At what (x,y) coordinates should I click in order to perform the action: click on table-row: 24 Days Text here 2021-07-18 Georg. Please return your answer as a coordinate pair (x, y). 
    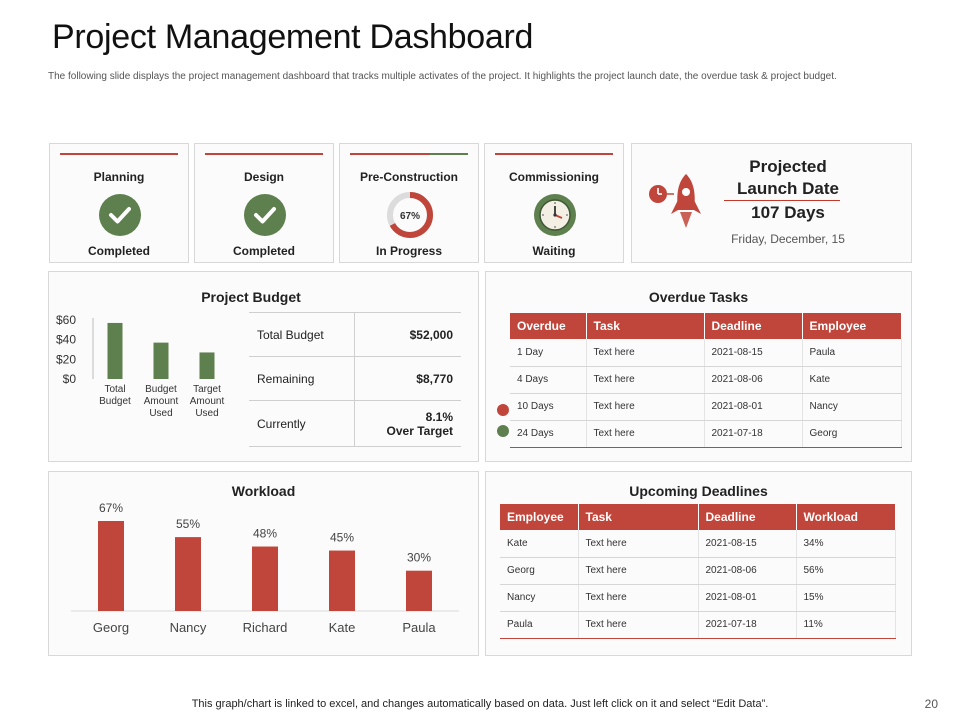
    Looking at the image, I should click on (706, 434).